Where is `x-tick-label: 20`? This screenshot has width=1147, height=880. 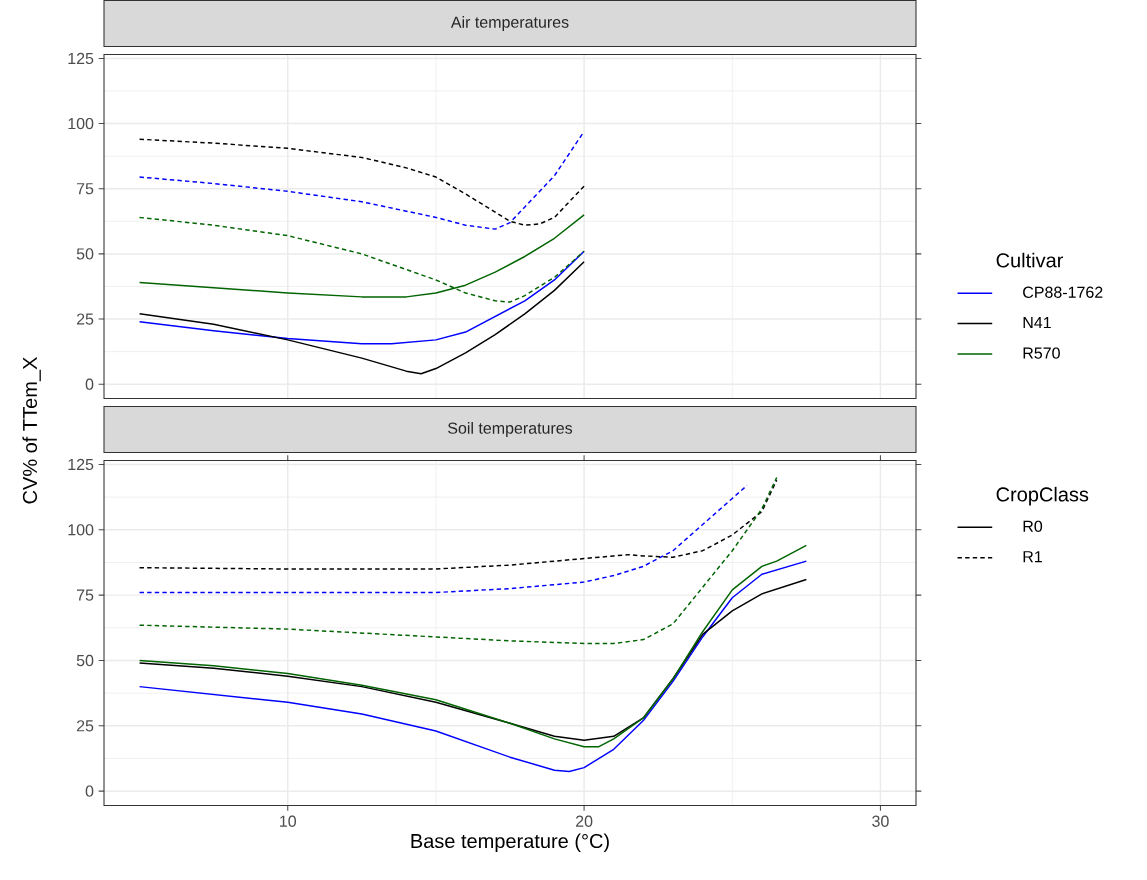 x-tick-label: 20 is located at coordinates (584, 821).